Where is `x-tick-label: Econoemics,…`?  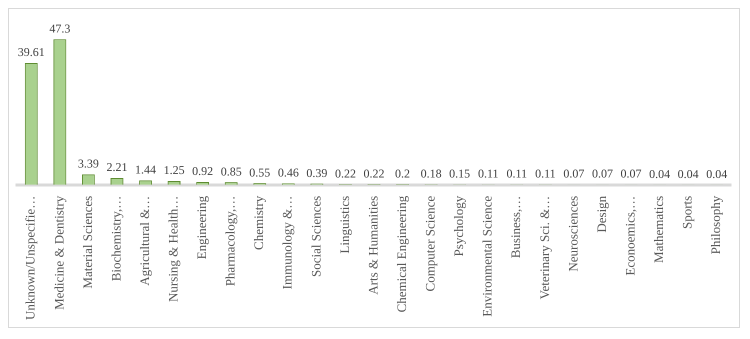
x-tick-label: Econoemics,… is located at coordinates (630, 236).